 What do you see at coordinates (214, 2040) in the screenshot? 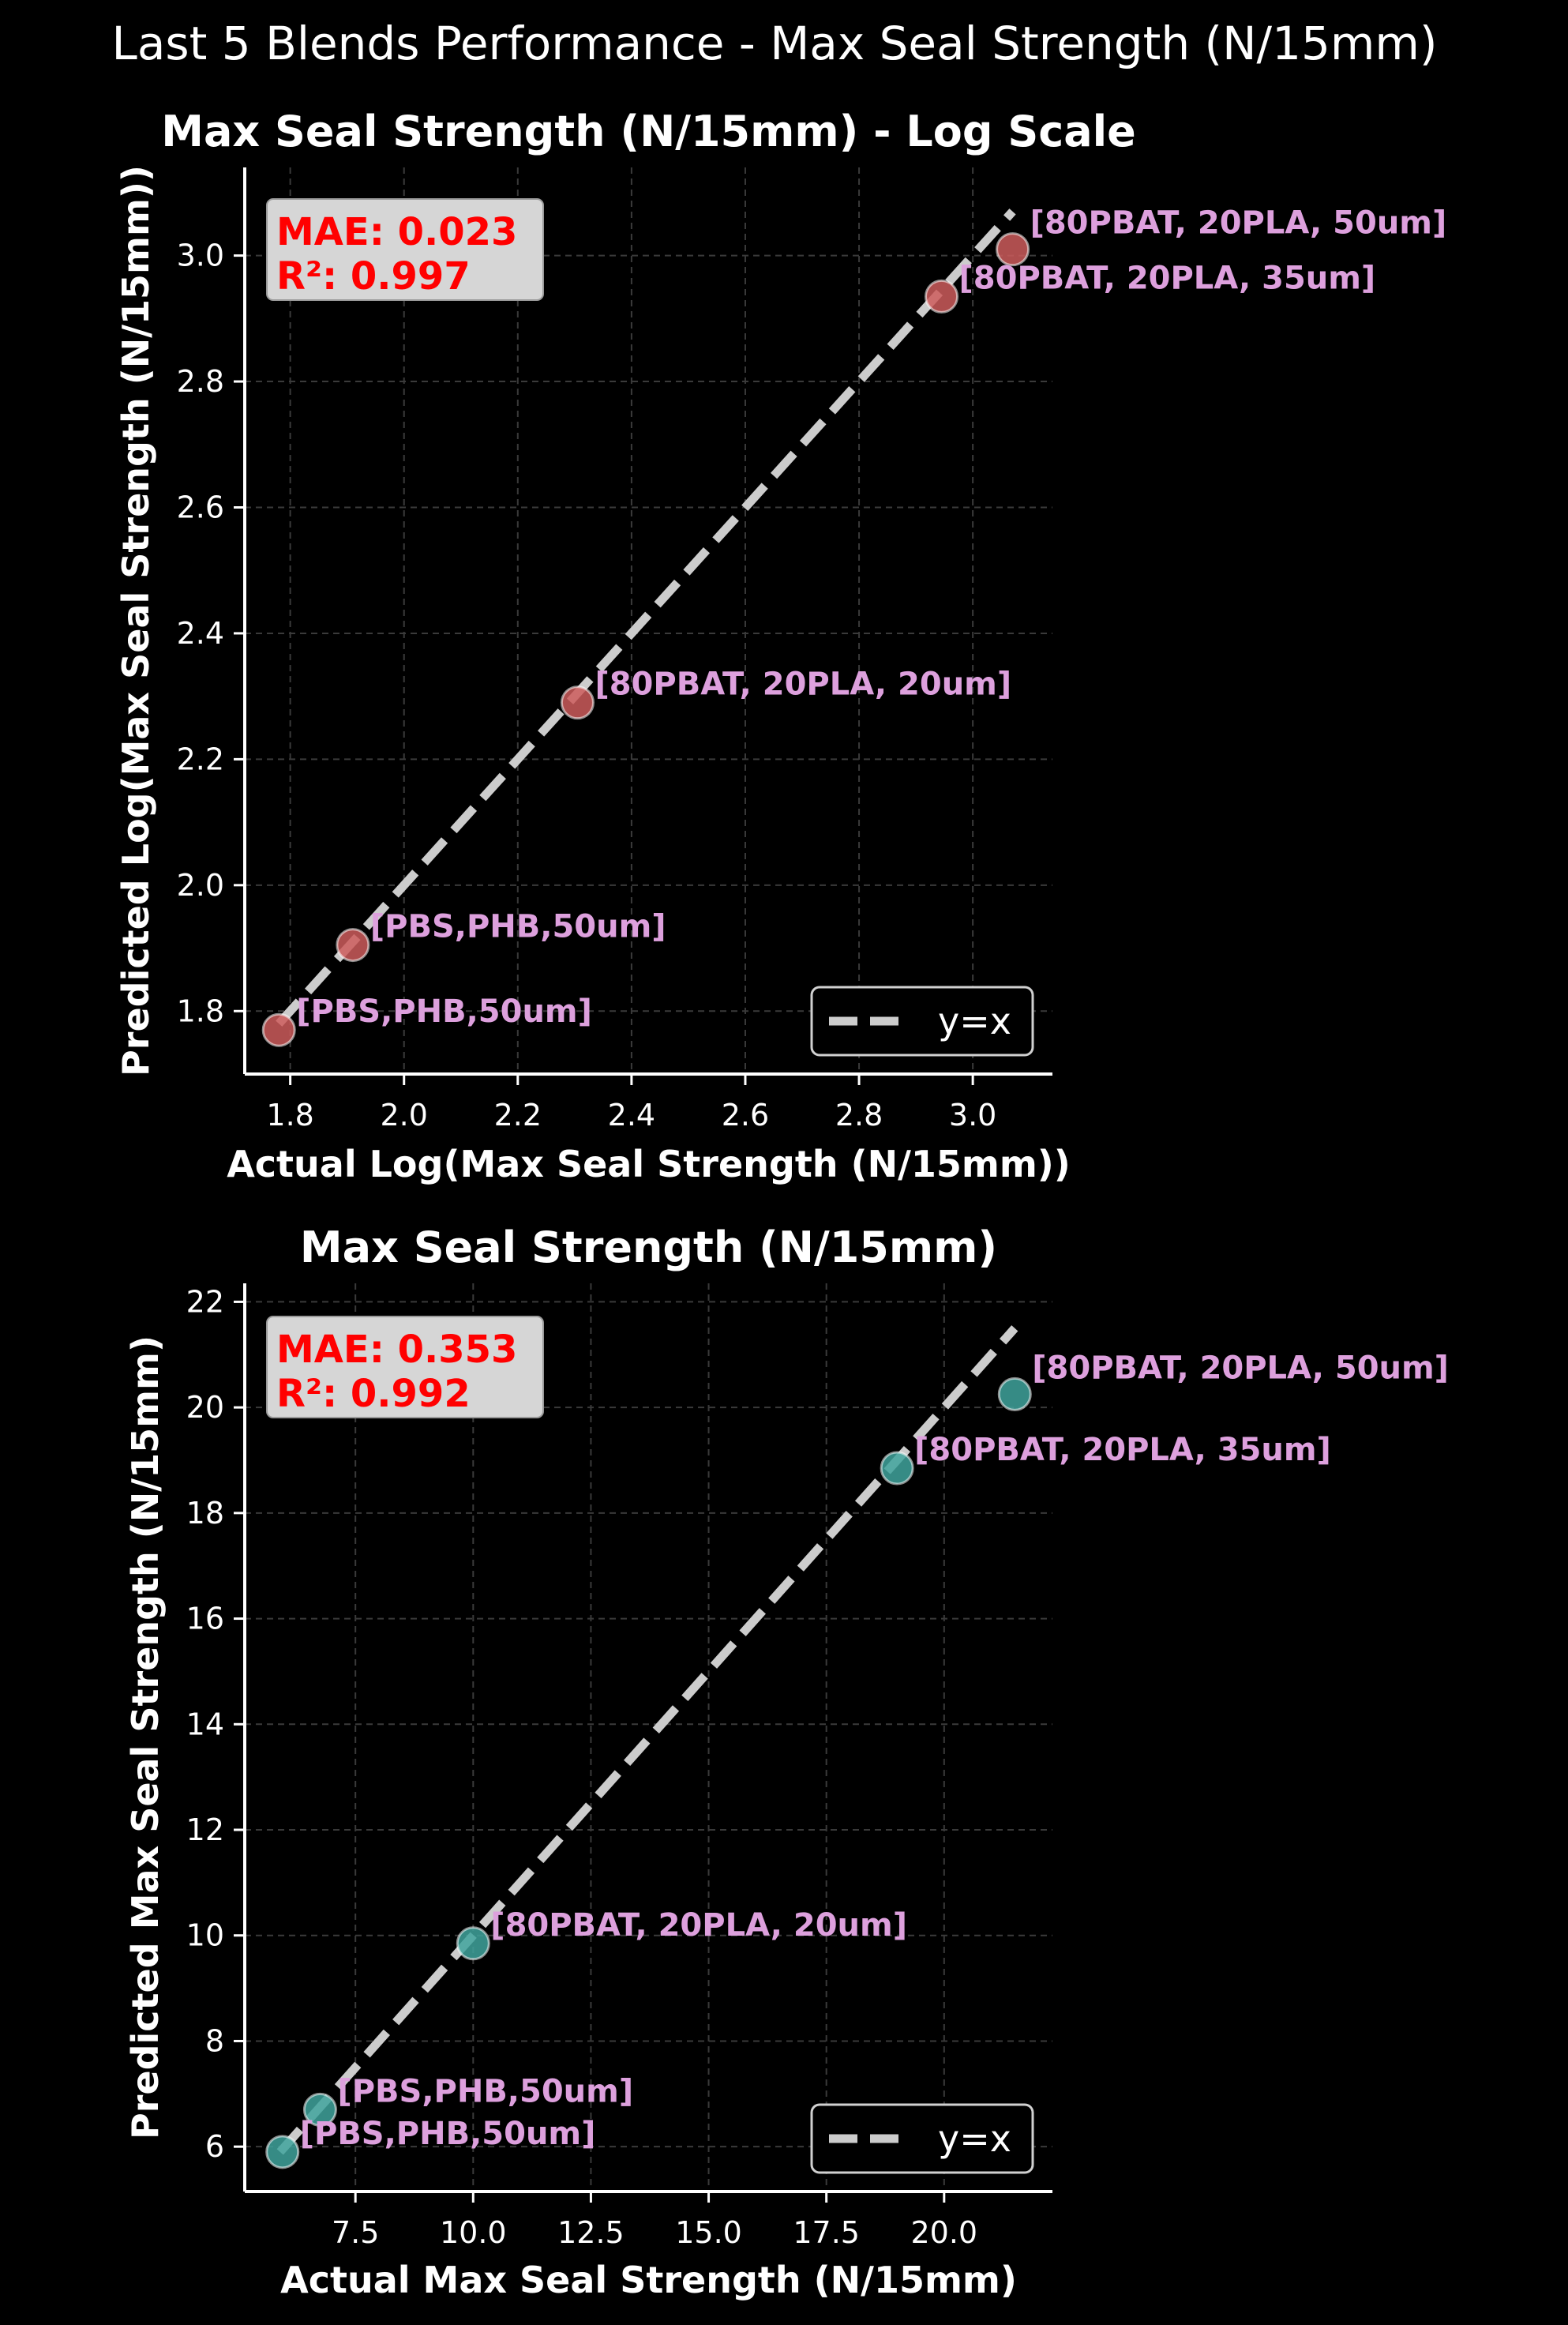
I see `y-tick-label: 8` at bounding box center [214, 2040].